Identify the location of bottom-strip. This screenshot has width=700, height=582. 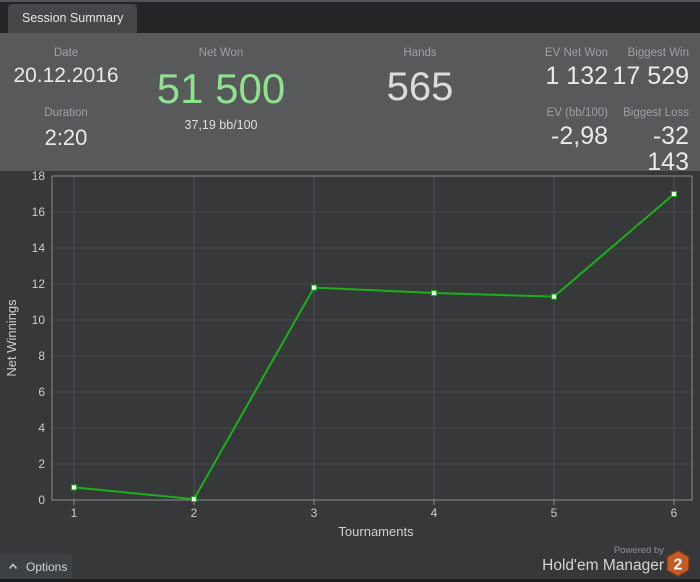
(350, 580).